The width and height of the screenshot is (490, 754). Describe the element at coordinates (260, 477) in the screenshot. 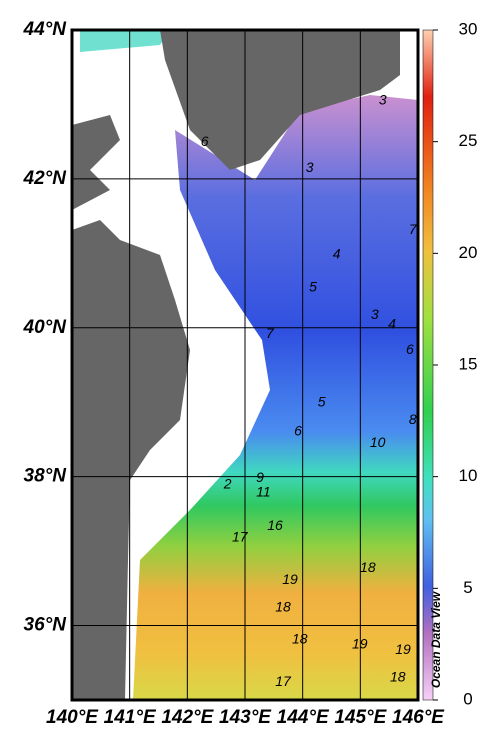

I see `contour-label: 9` at that location.